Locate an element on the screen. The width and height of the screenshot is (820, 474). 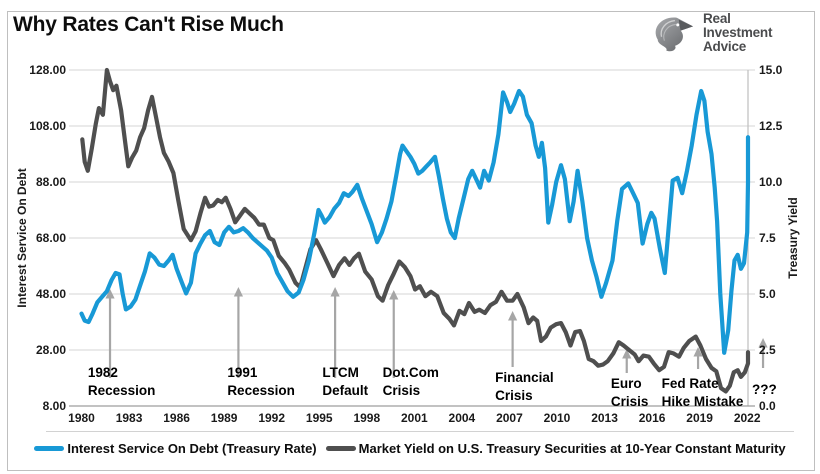
y-axis-right-tick: 5.0 is located at coordinates (767, 294).